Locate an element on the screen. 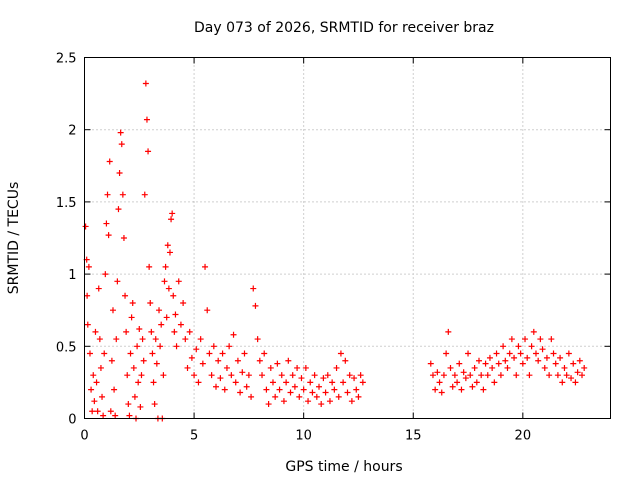 This screenshot has height=480, width=640. y-tick-label: 0 is located at coordinates (72, 420).